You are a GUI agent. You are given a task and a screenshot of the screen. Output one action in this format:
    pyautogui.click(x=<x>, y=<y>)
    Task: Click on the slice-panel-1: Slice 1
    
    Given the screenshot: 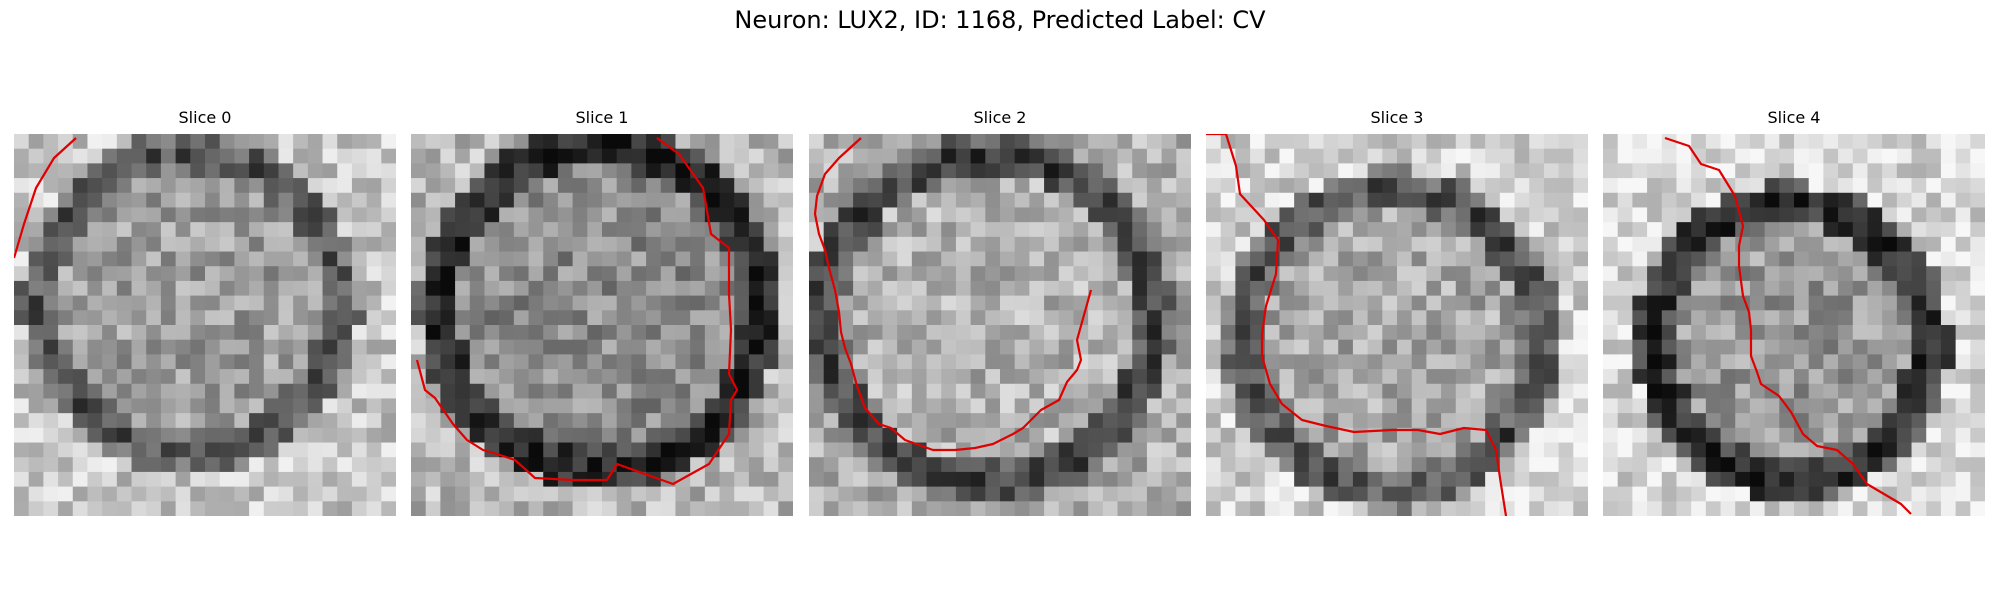 What is the action you would take?
    pyautogui.click(x=602, y=312)
    